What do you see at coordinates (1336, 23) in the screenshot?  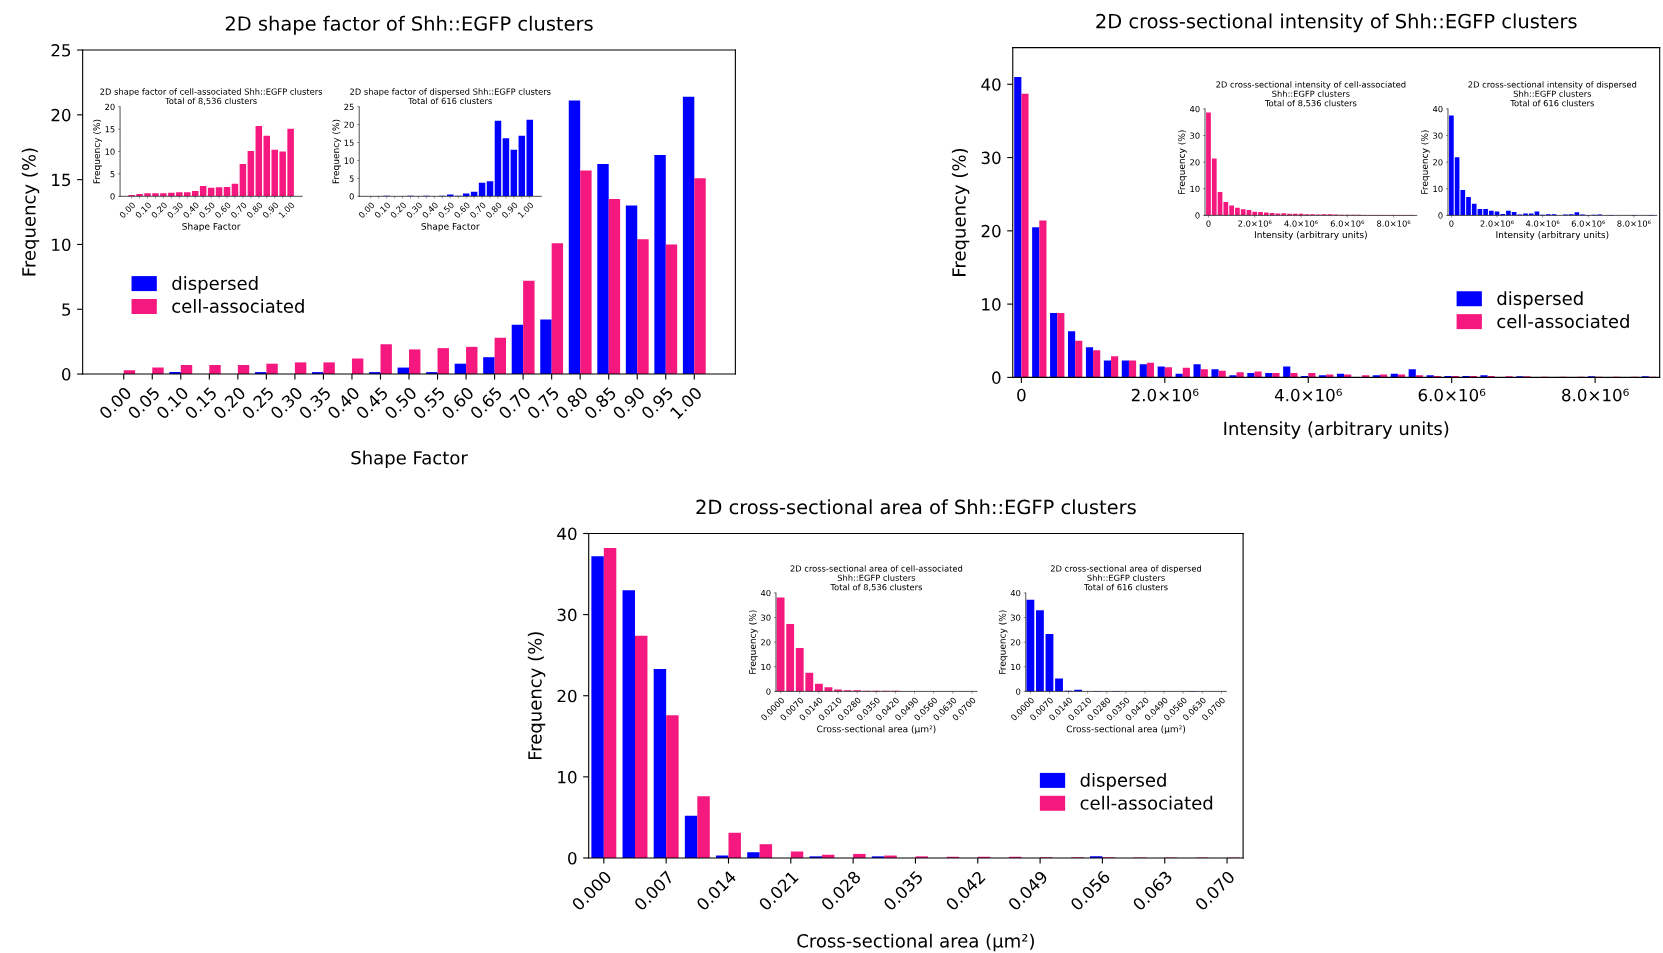 I see `chart-title: 2D cross-sectional intensity of Shh::EGFP clusters` at bounding box center [1336, 23].